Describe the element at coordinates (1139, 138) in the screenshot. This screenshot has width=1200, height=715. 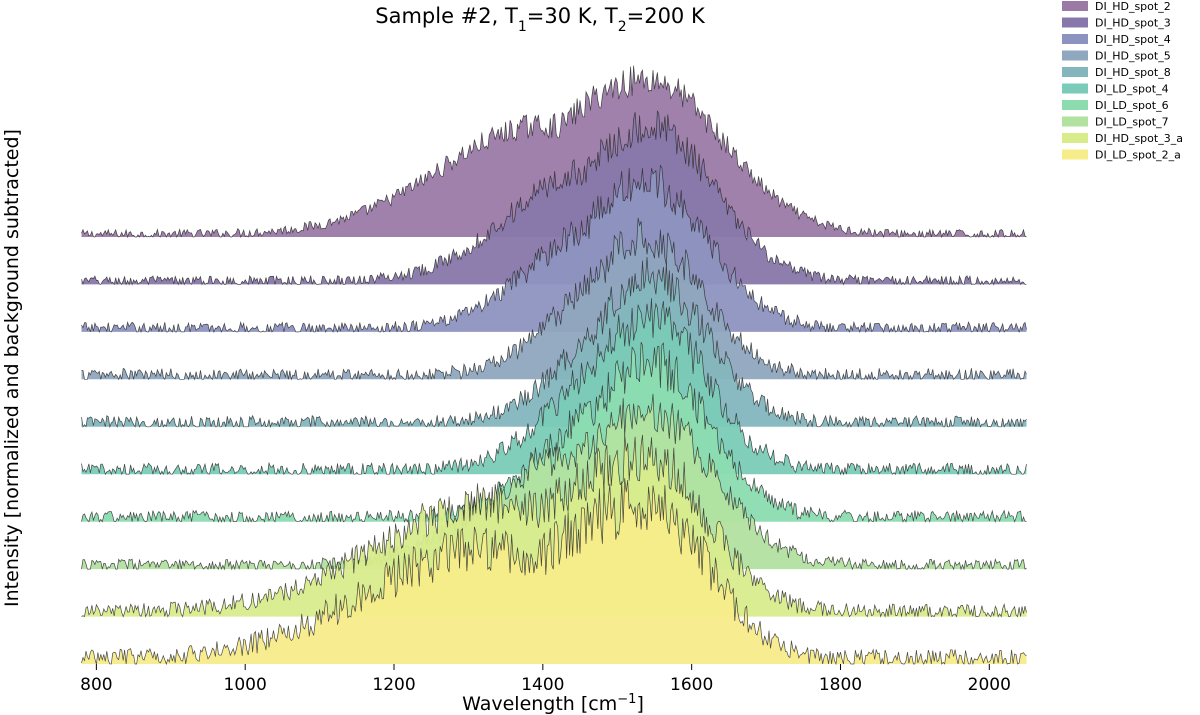
I see `legend-label-DI_HD_spot_3_a: DI_HD_spot_3_a` at that location.